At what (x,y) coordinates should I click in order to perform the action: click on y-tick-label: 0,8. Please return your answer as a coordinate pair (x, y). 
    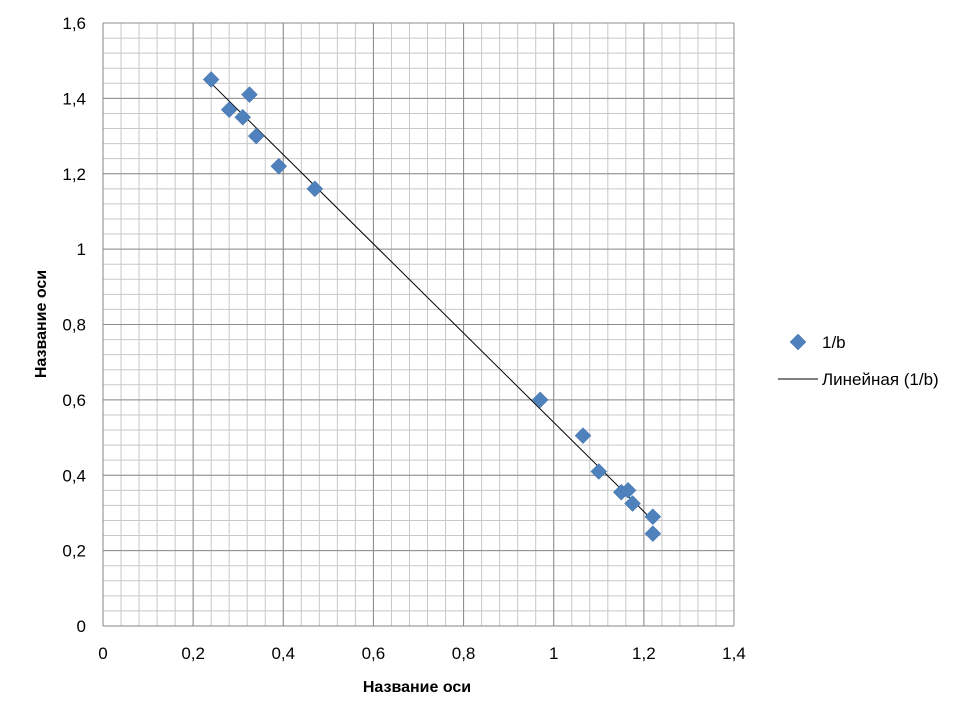
    Looking at the image, I should click on (74, 325).